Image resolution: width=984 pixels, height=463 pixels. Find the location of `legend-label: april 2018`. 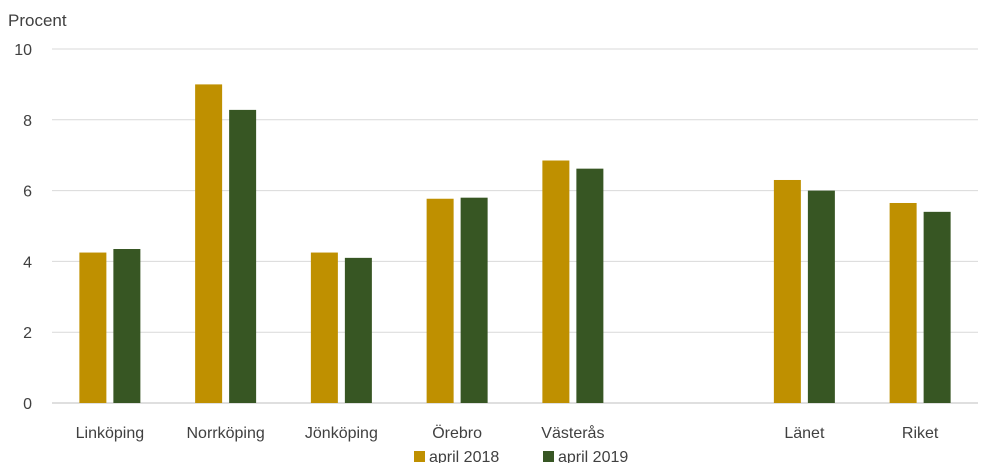

legend-label: april 2018 is located at coordinates (464, 456).